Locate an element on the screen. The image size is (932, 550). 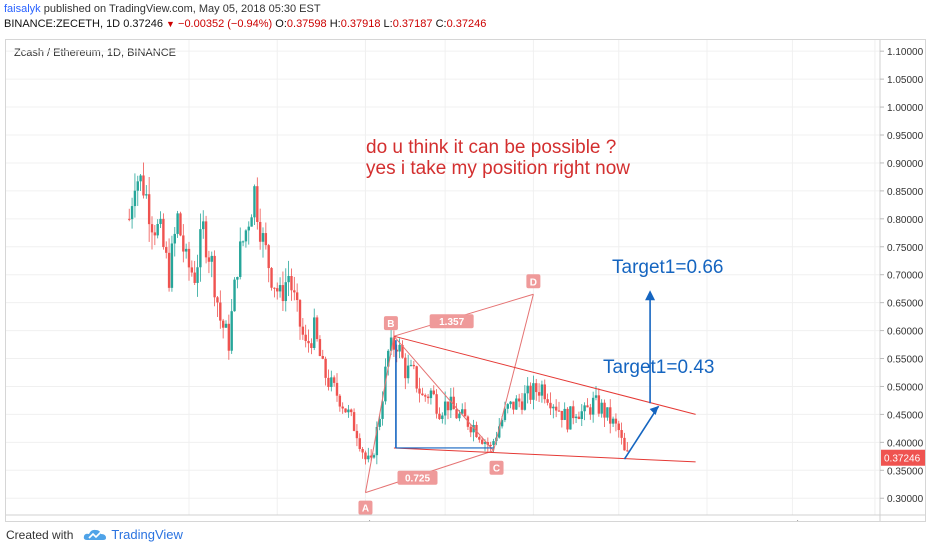
pattern-label-d-bg is located at coordinates (533, 281).